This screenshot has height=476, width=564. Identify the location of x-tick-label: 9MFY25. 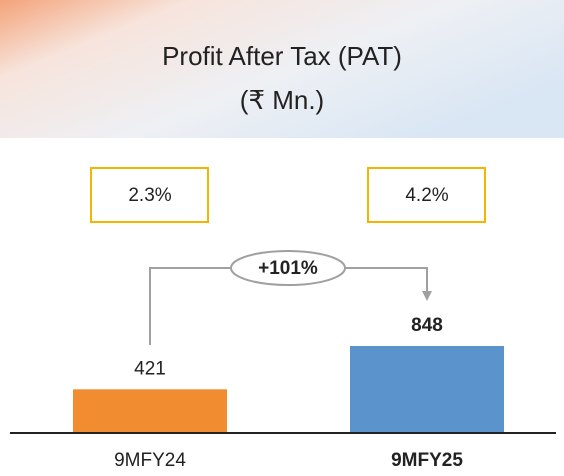
(427, 460).